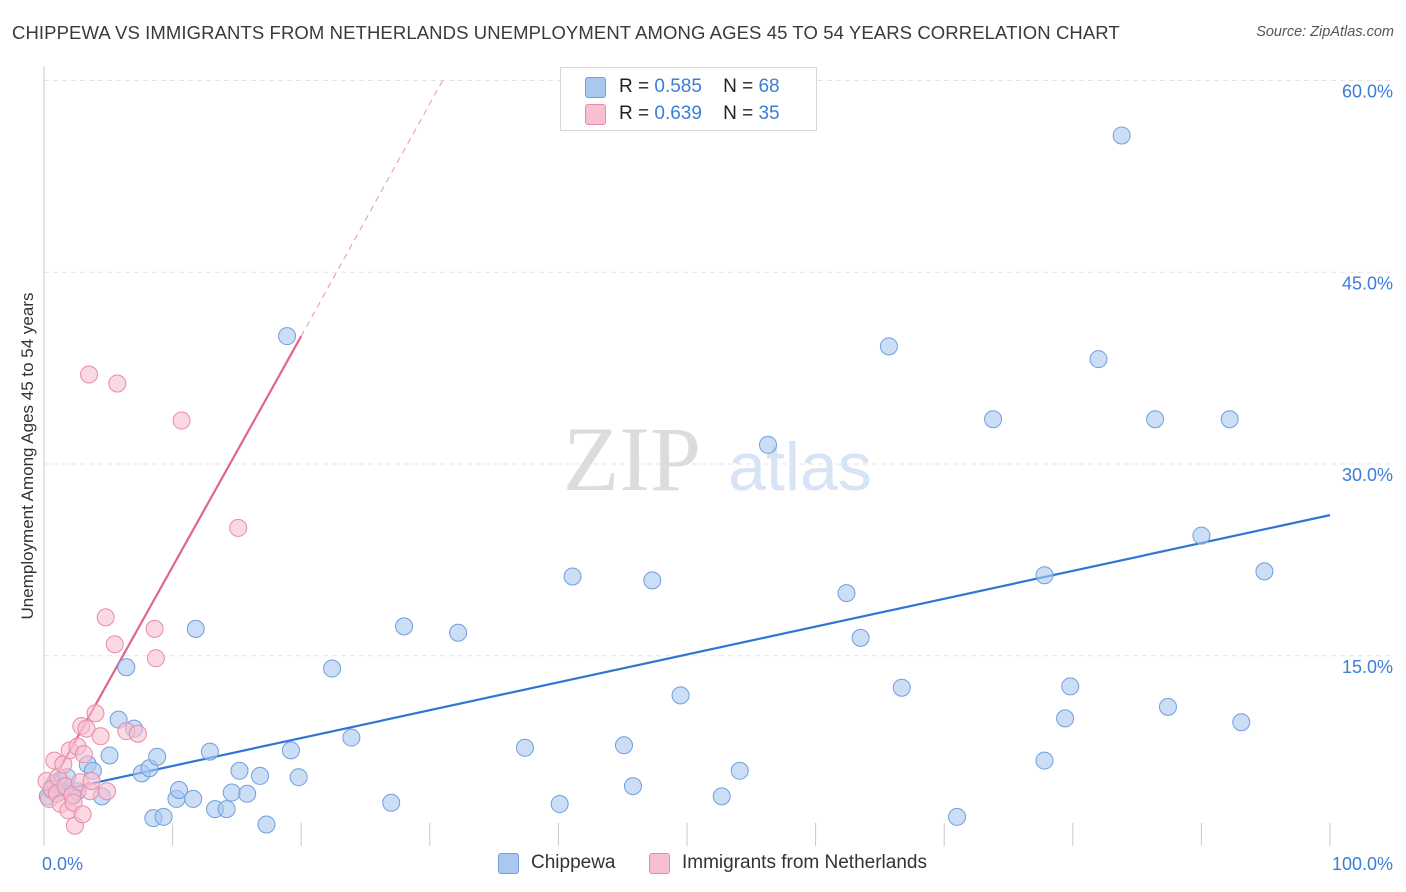 This screenshot has width=1406, height=892. What do you see at coordinates (1367, 475) in the screenshot?
I see `y-tick-label: 30.0%` at bounding box center [1367, 475].